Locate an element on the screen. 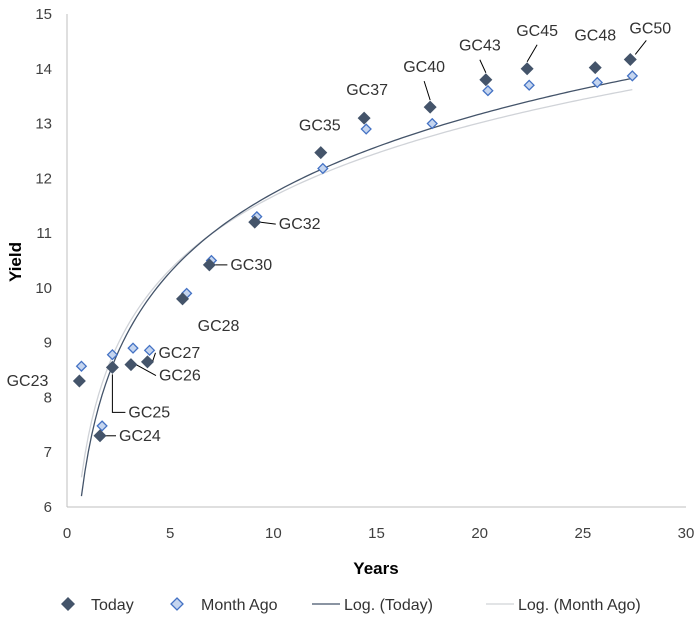  today-point-gc45 is located at coordinates (527, 69).